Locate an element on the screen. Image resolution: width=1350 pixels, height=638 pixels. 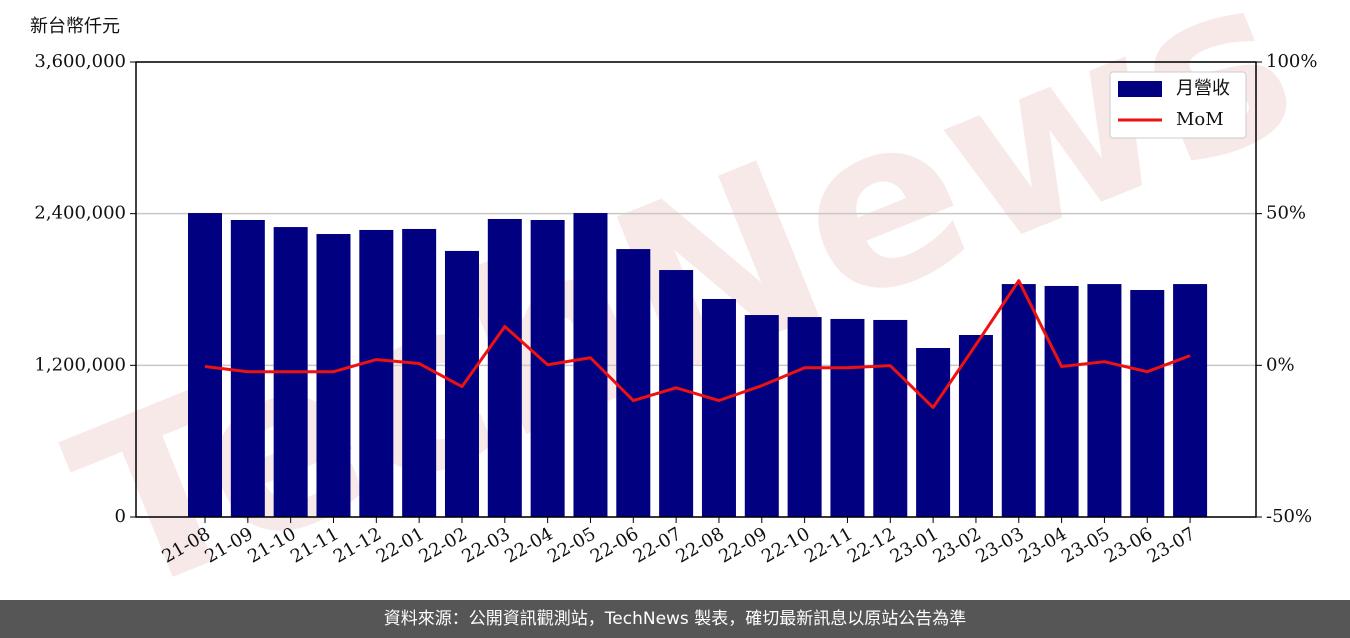
x-tick-label: 22-06 is located at coordinates (614, 545).